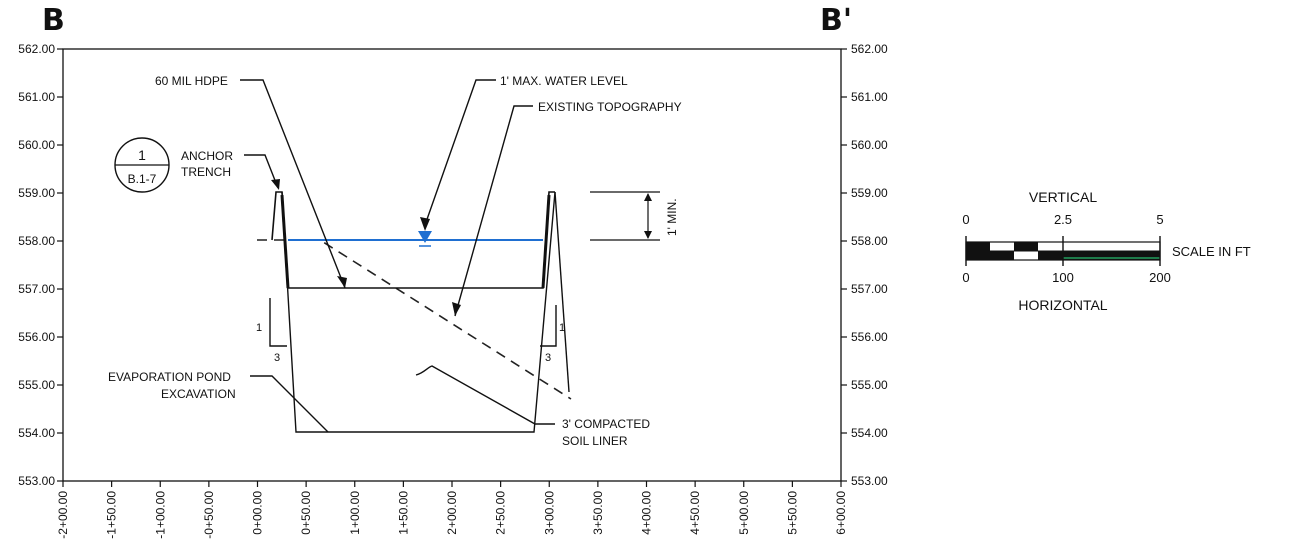  Describe the element at coordinates (355, 513) in the screenshot. I see `x-tick-label: 1+00.00` at that location.